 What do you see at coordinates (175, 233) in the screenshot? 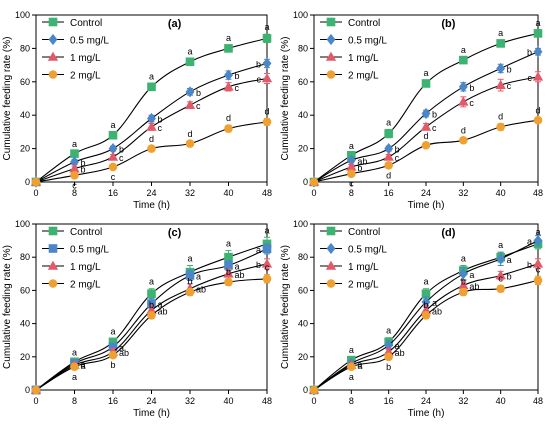
I see `panel-label: (c)` at bounding box center [175, 233].